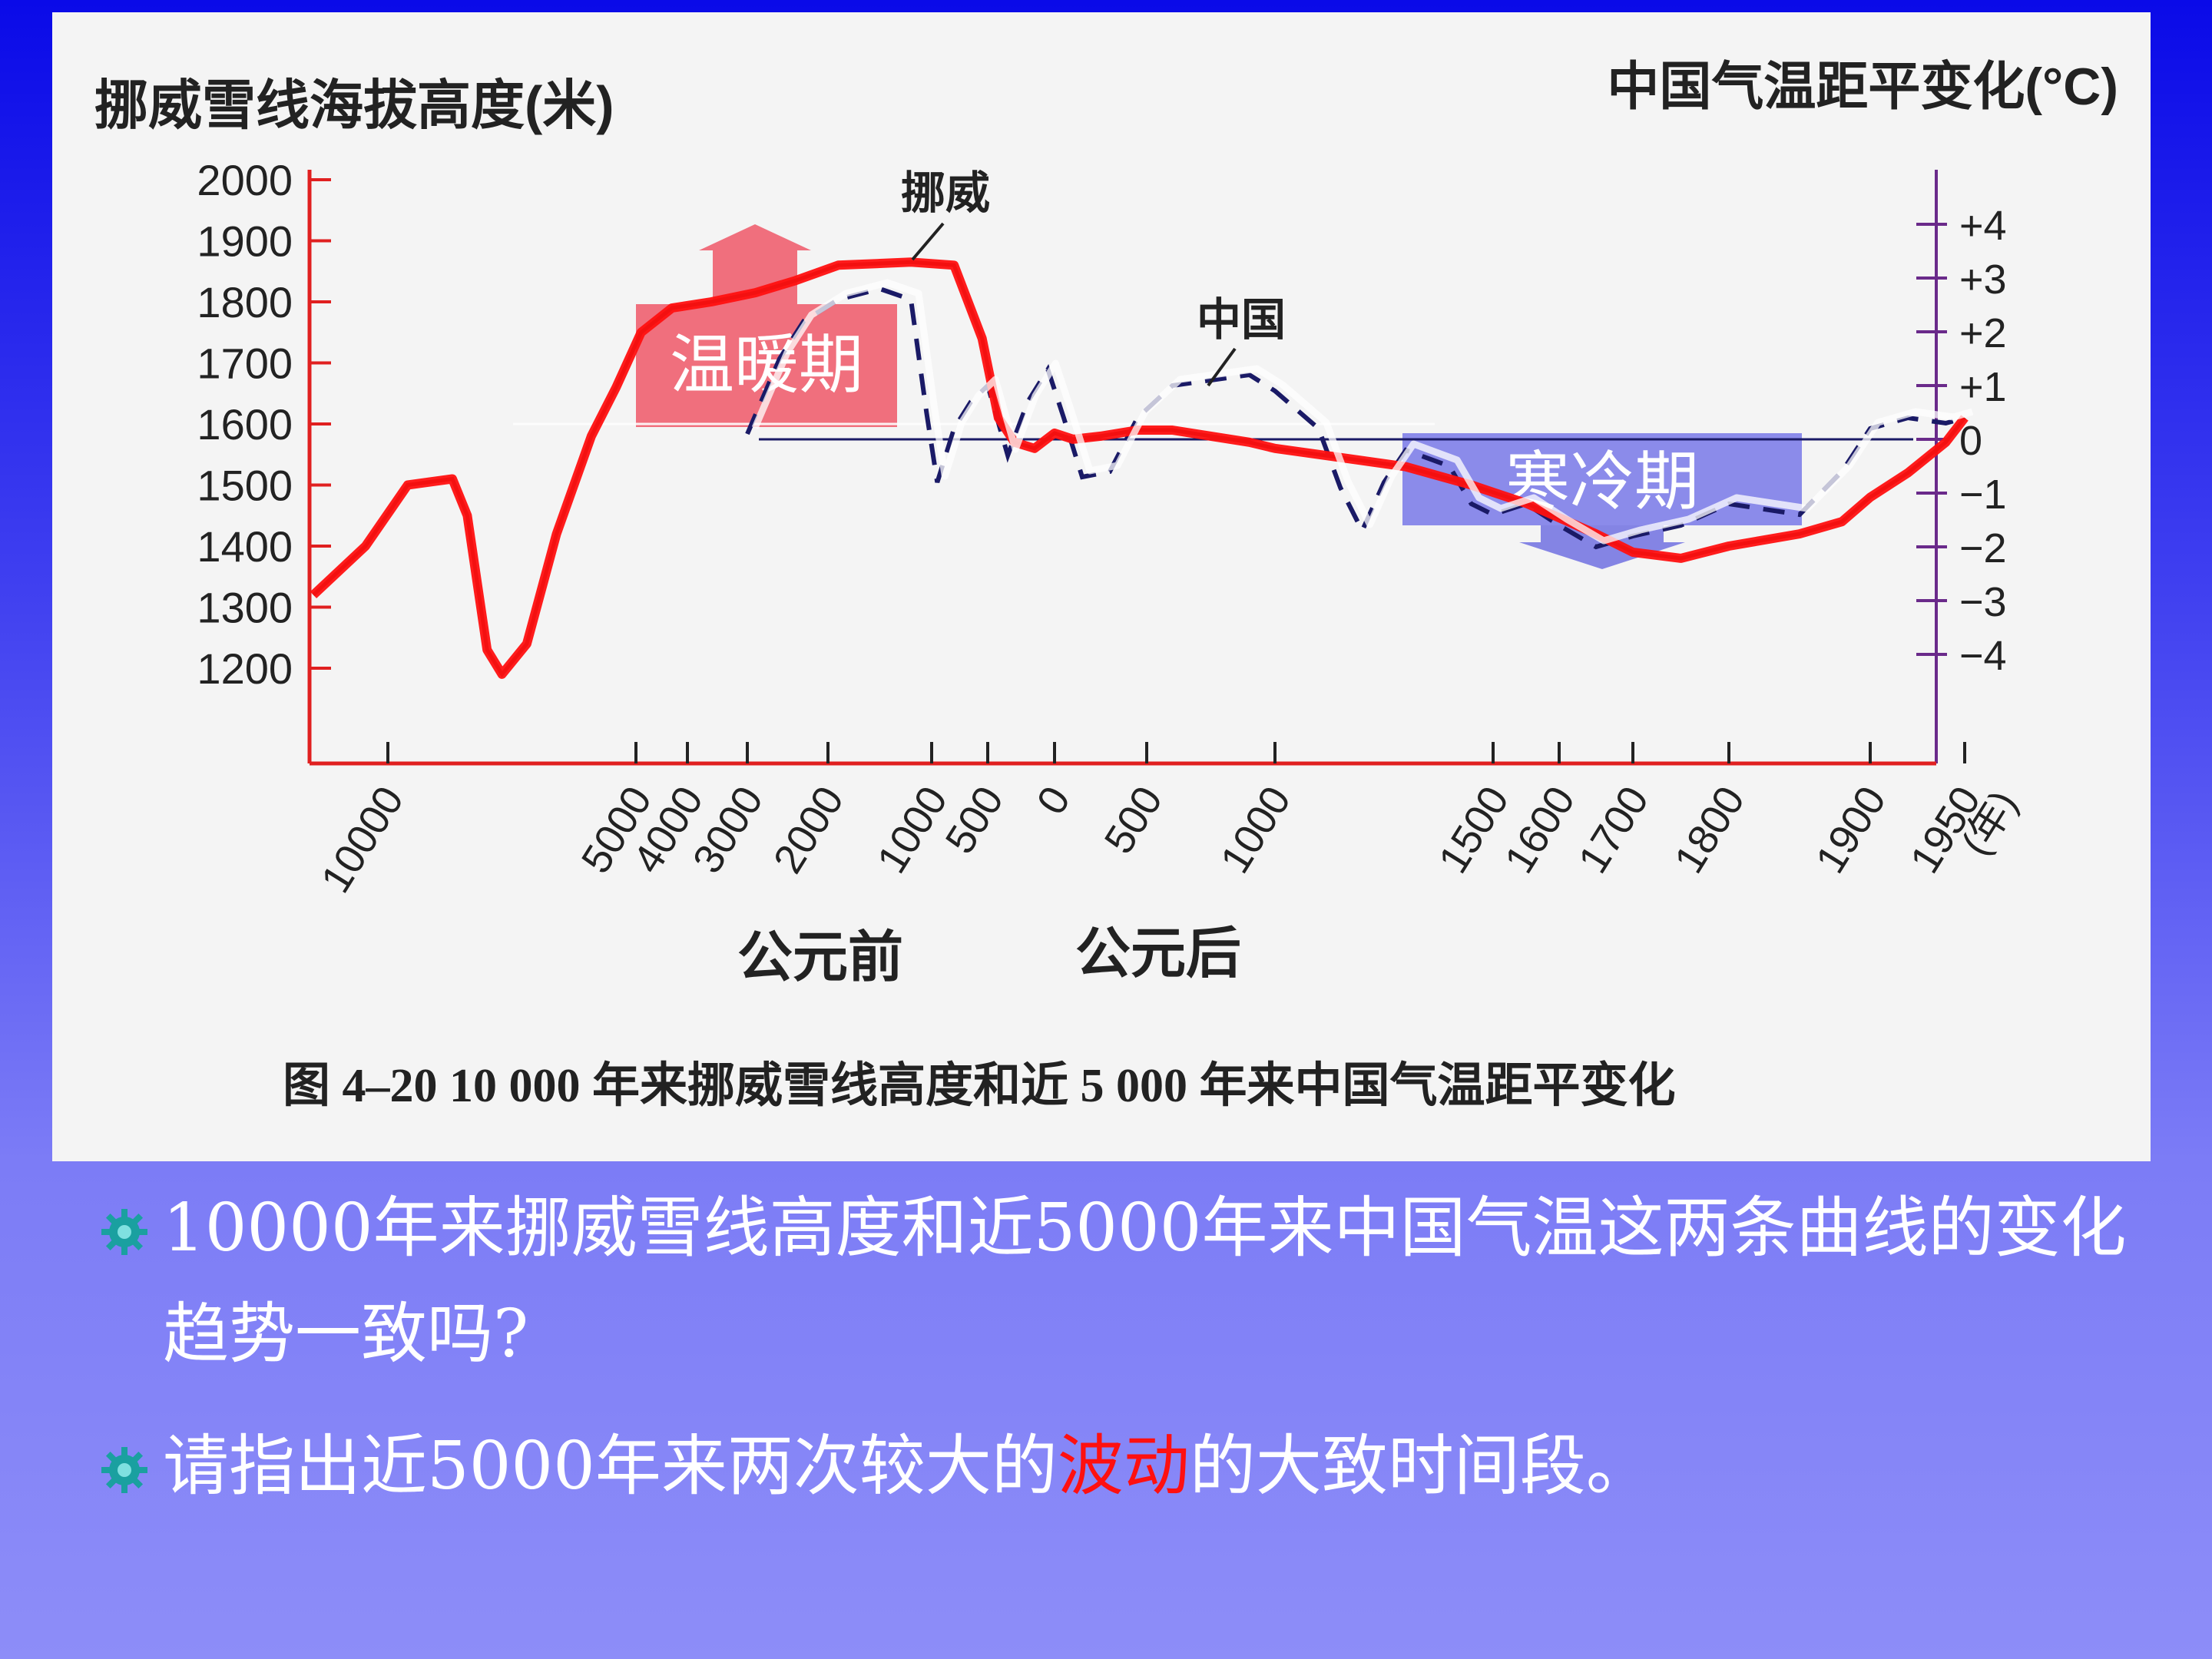  I want to click on x-axis-tick-label: 1600, so click(1540, 831).